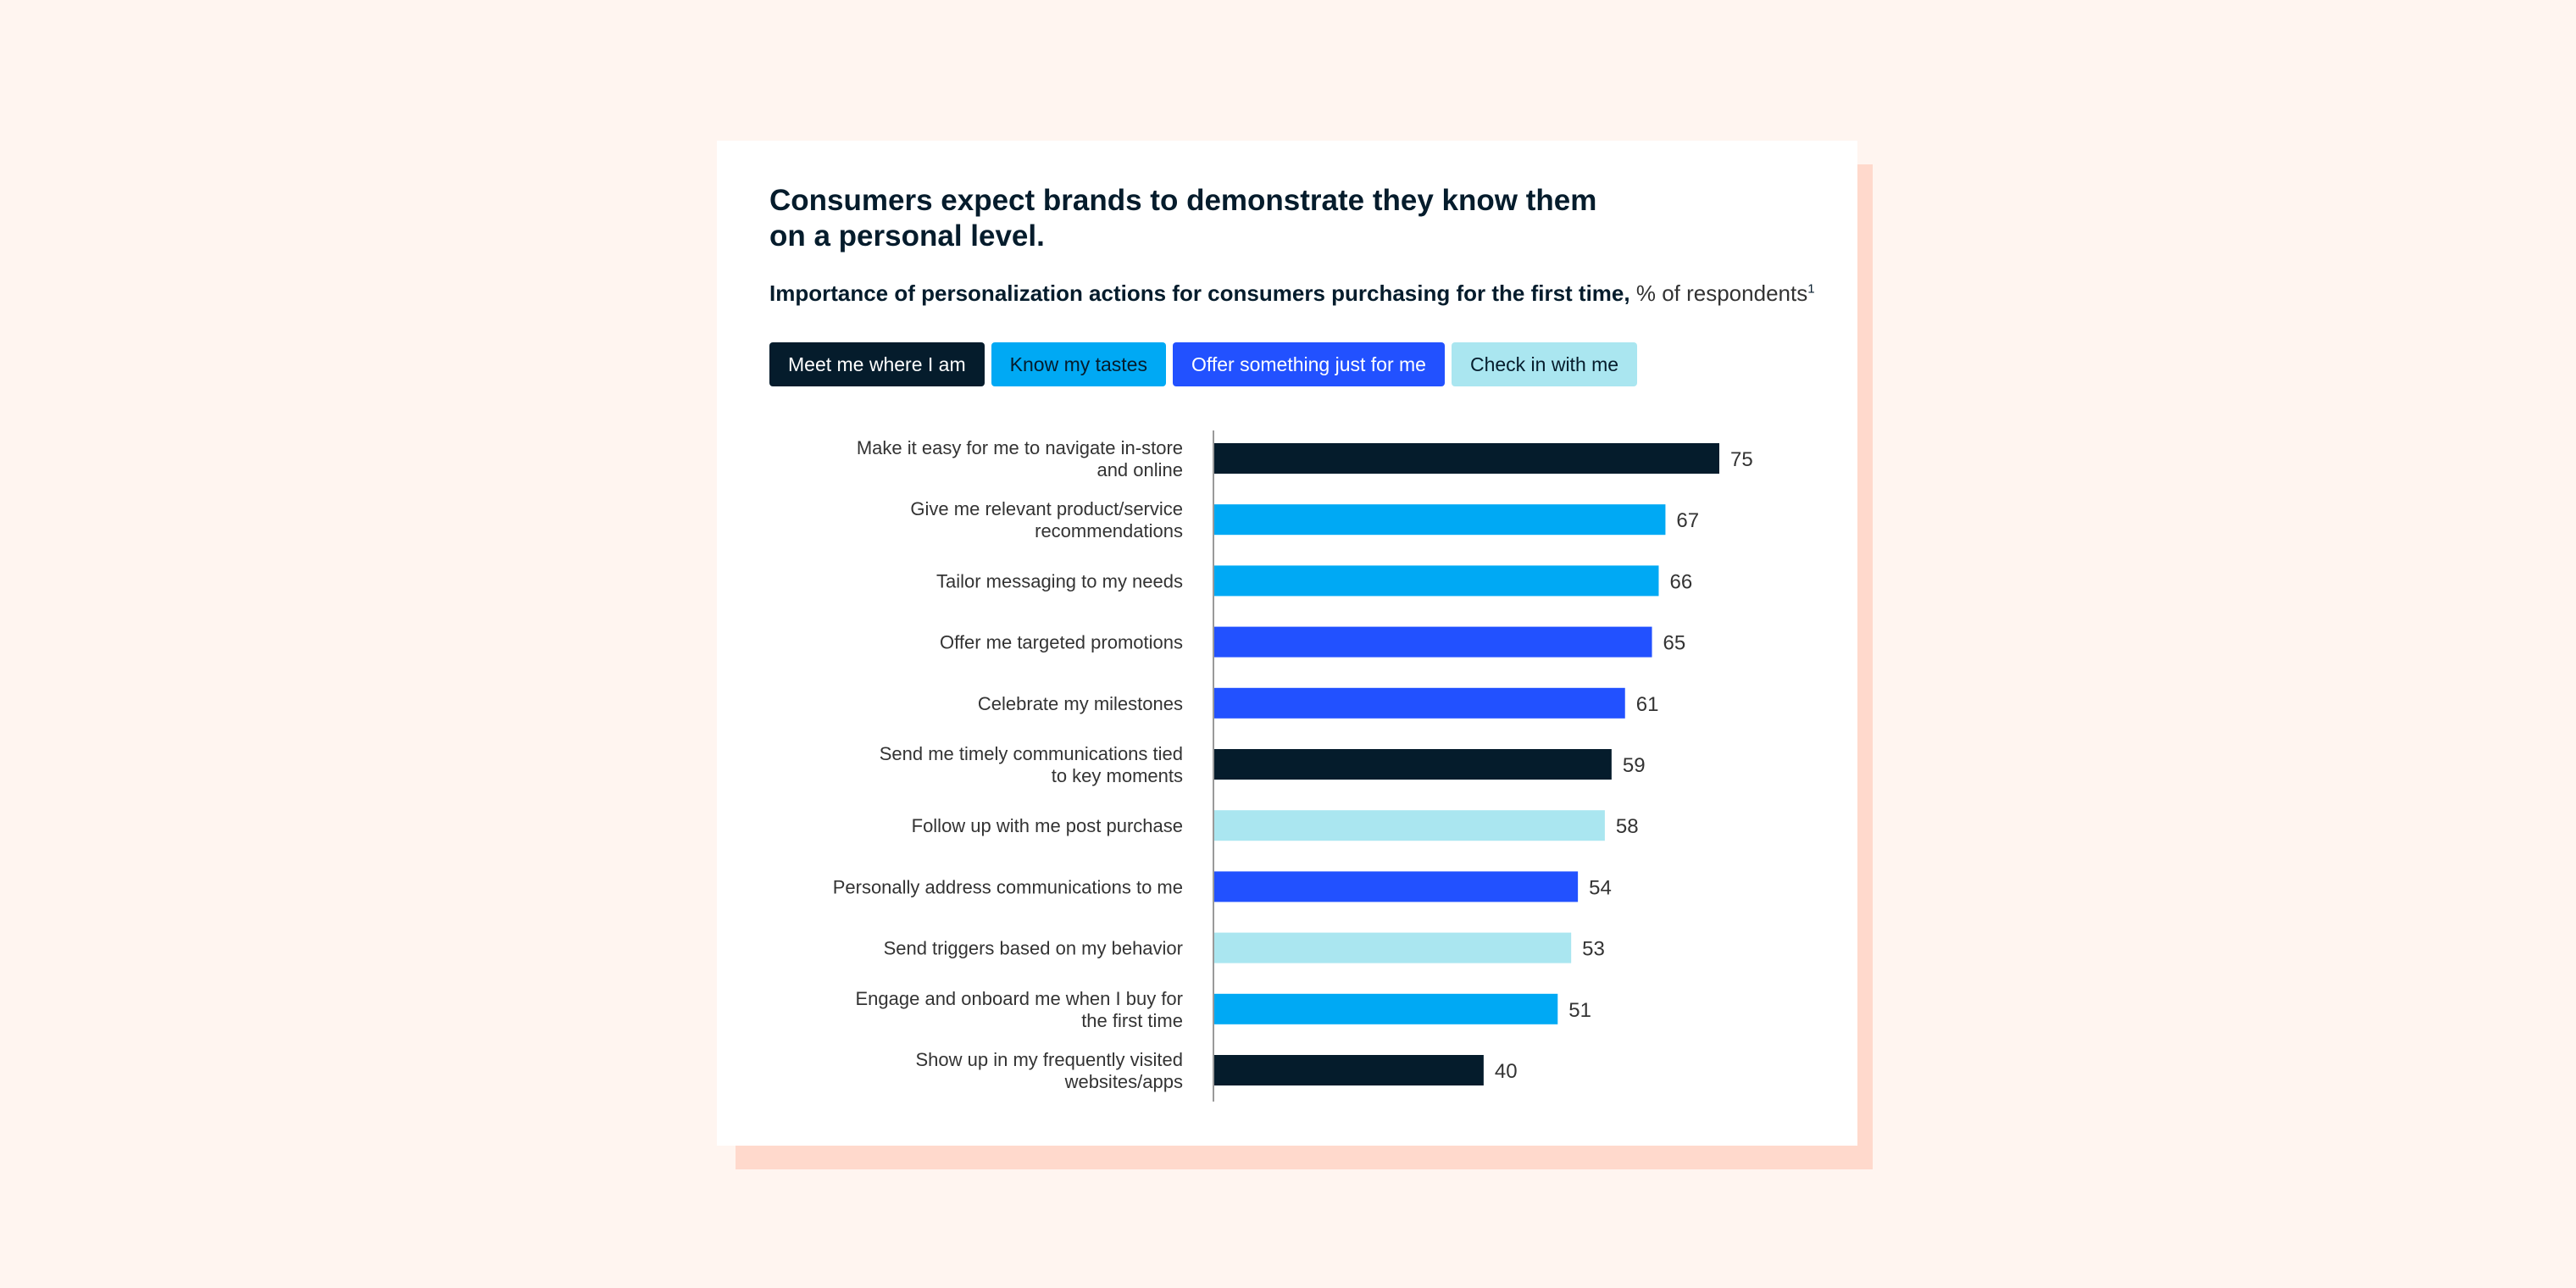 The width and height of the screenshot is (2576, 1288). I want to click on category-label: Give me relevant product/service, so click(1046, 508).